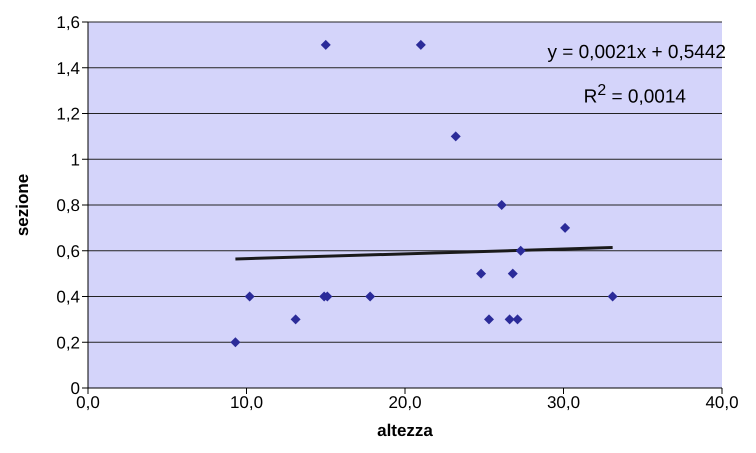  I want to click on x-axis-title: altezza, so click(405, 430).